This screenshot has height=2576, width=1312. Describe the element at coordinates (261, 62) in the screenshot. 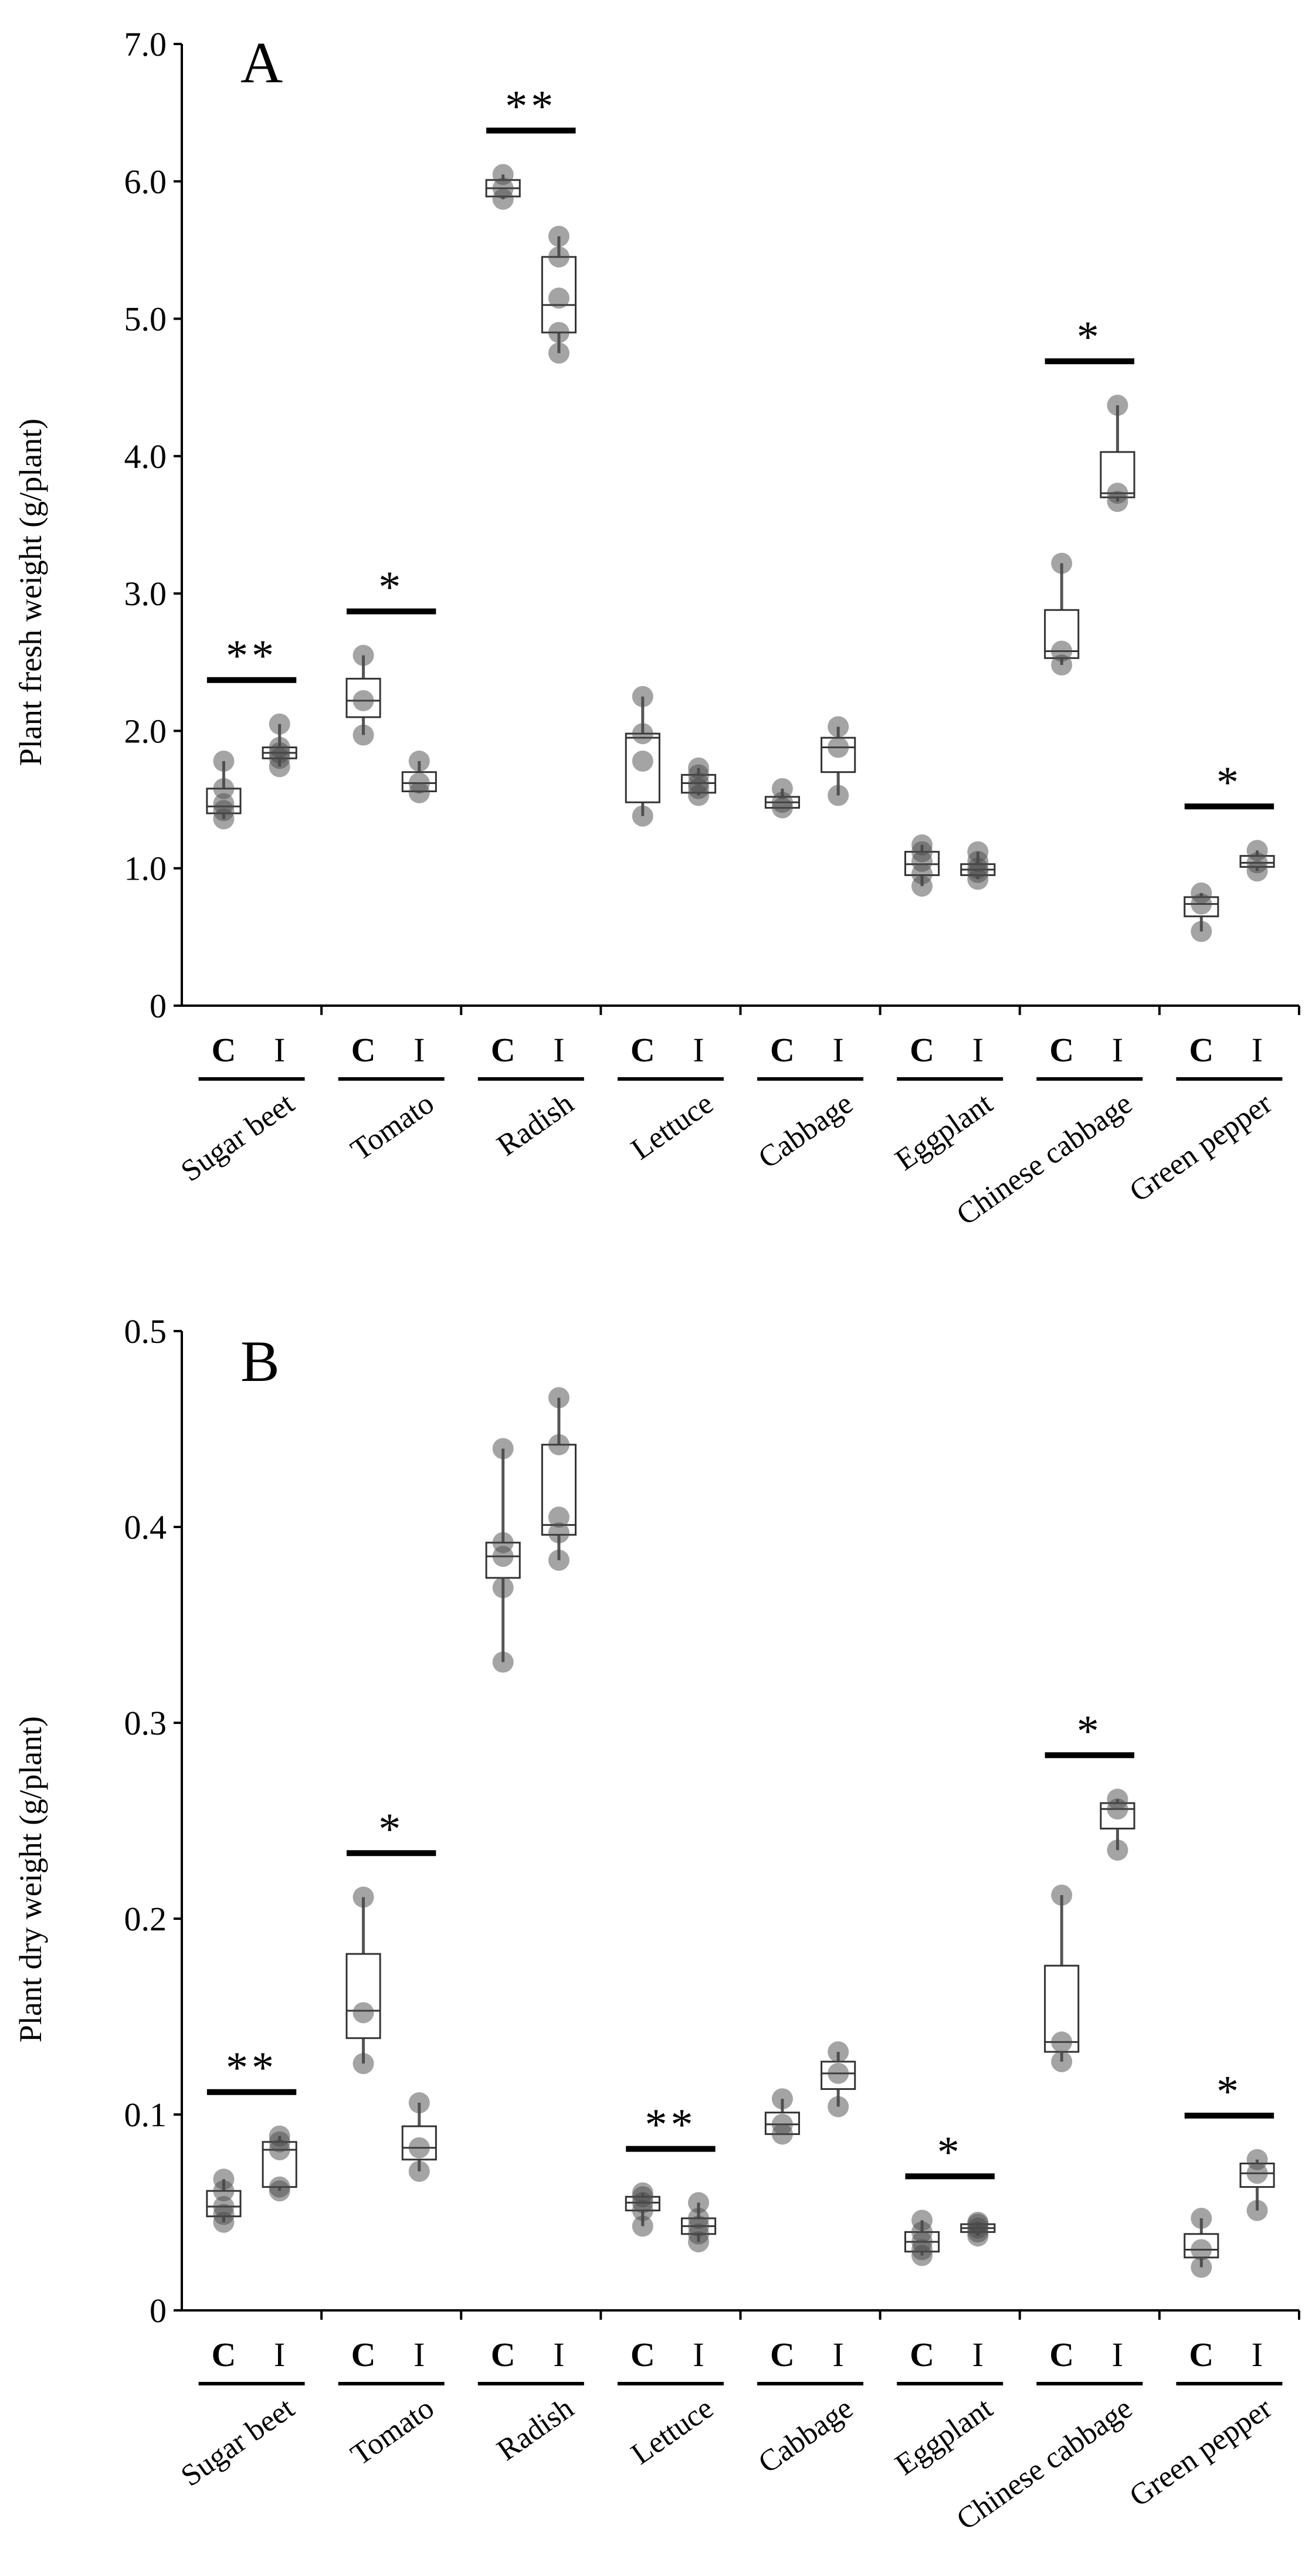

I see `panel-label: A` at that location.